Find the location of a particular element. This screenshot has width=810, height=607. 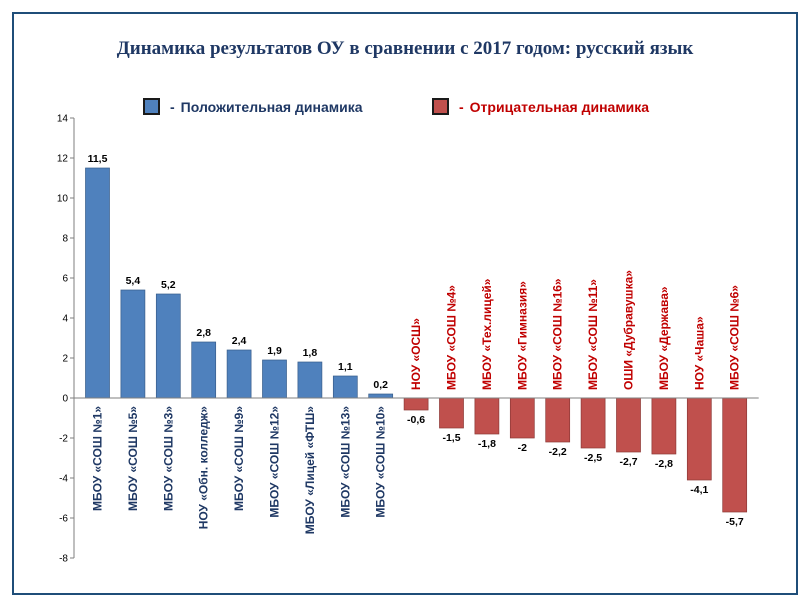

y-tick-label: 14 is located at coordinates (63, 119).